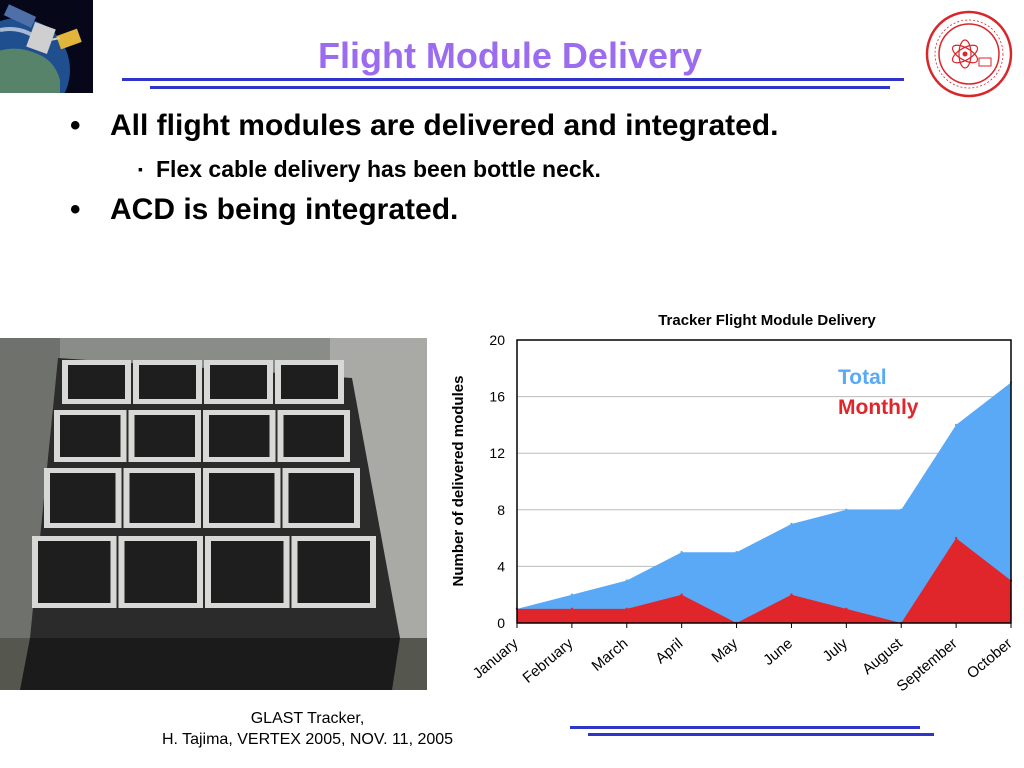 The height and width of the screenshot is (768, 1024). Describe the element at coordinates (458, 481) in the screenshot. I see `y-axis-label: Number of delivered modules` at that location.